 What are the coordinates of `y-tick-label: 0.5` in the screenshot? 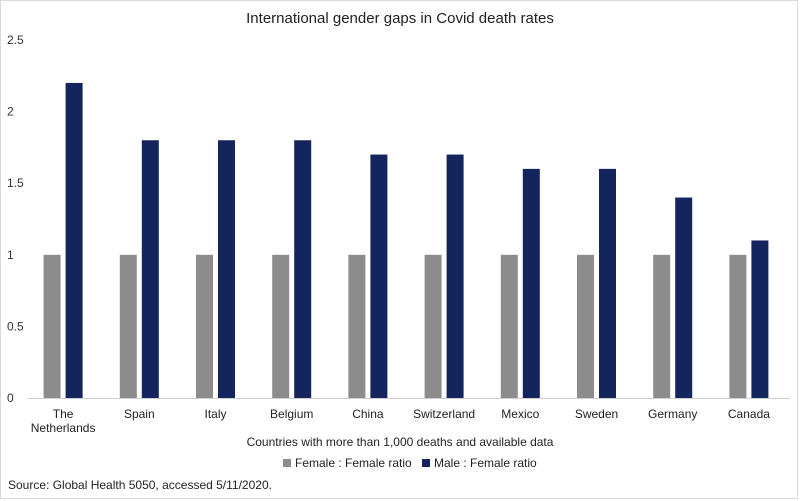 It's located at (15, 326).